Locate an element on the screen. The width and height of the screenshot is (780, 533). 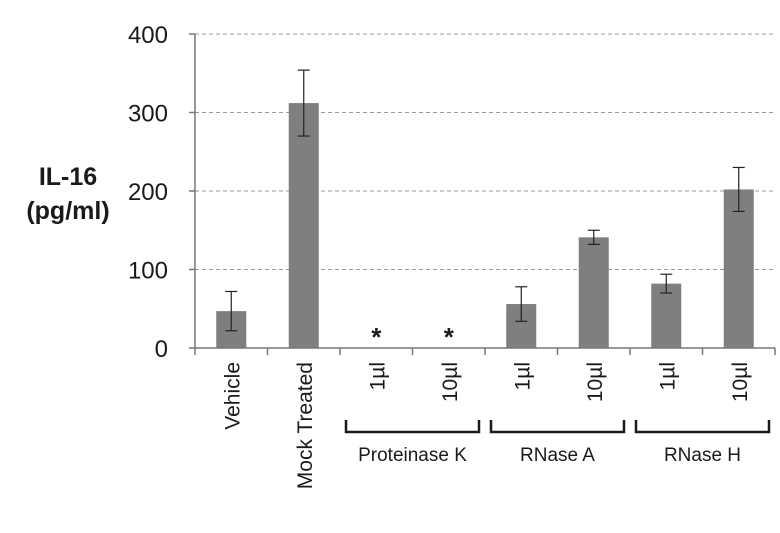
y-tick-label: 200 is located at coordinates (148, 192).